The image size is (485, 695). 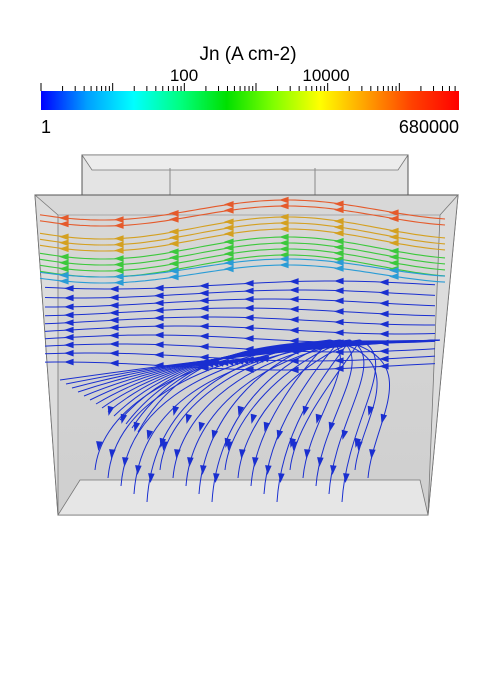 What do you see at coordinates (250, 100) in the screenshot?
I see `colorbar-gradient-bar` at bounding box center [250, 100].